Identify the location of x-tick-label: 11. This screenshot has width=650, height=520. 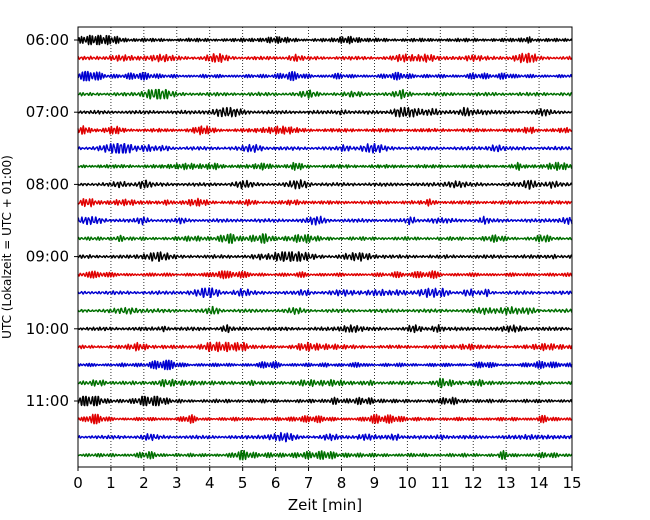
(440, 483).